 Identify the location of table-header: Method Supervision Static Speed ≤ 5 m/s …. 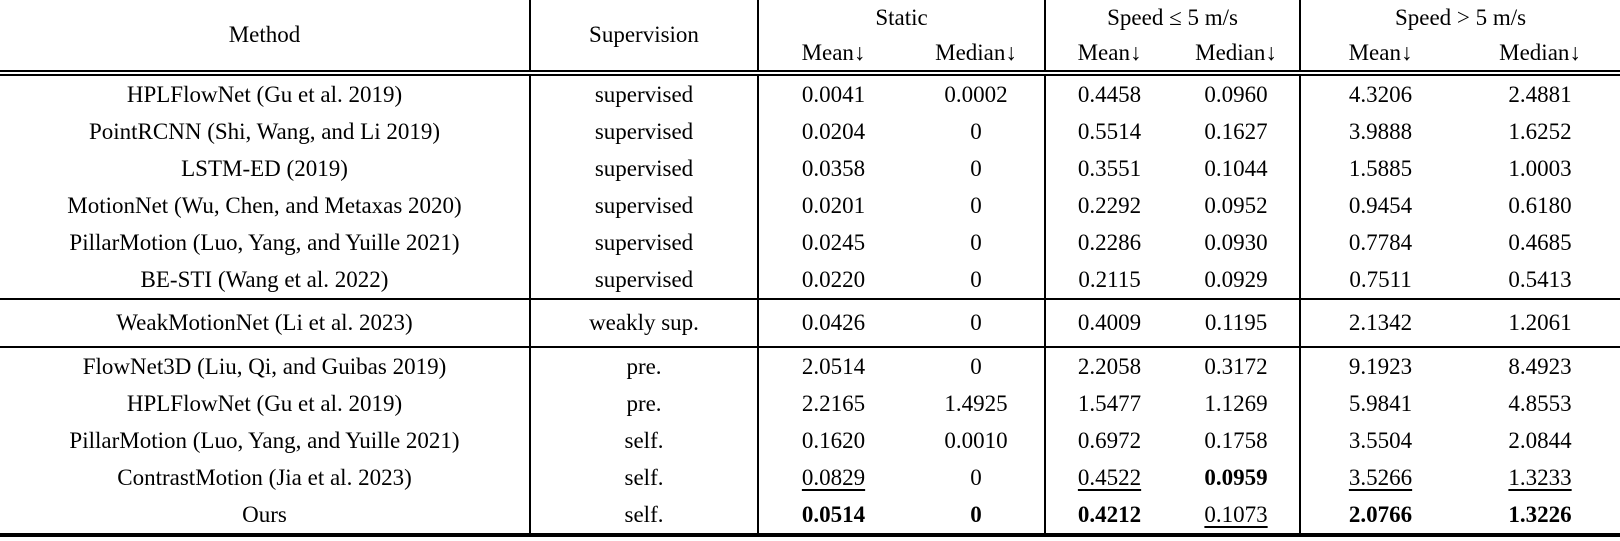
(810, 38).